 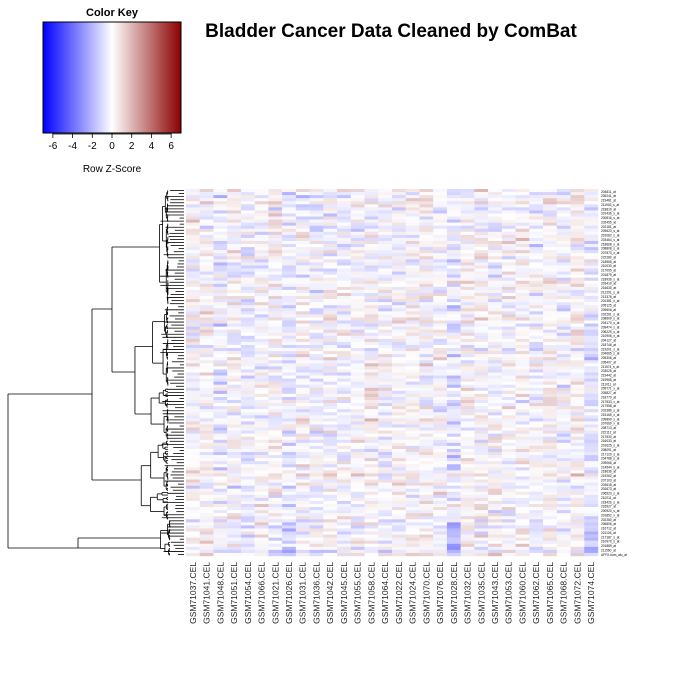 I want to click on column-label: GSM71072.CEL, so click(x=577, y=593).